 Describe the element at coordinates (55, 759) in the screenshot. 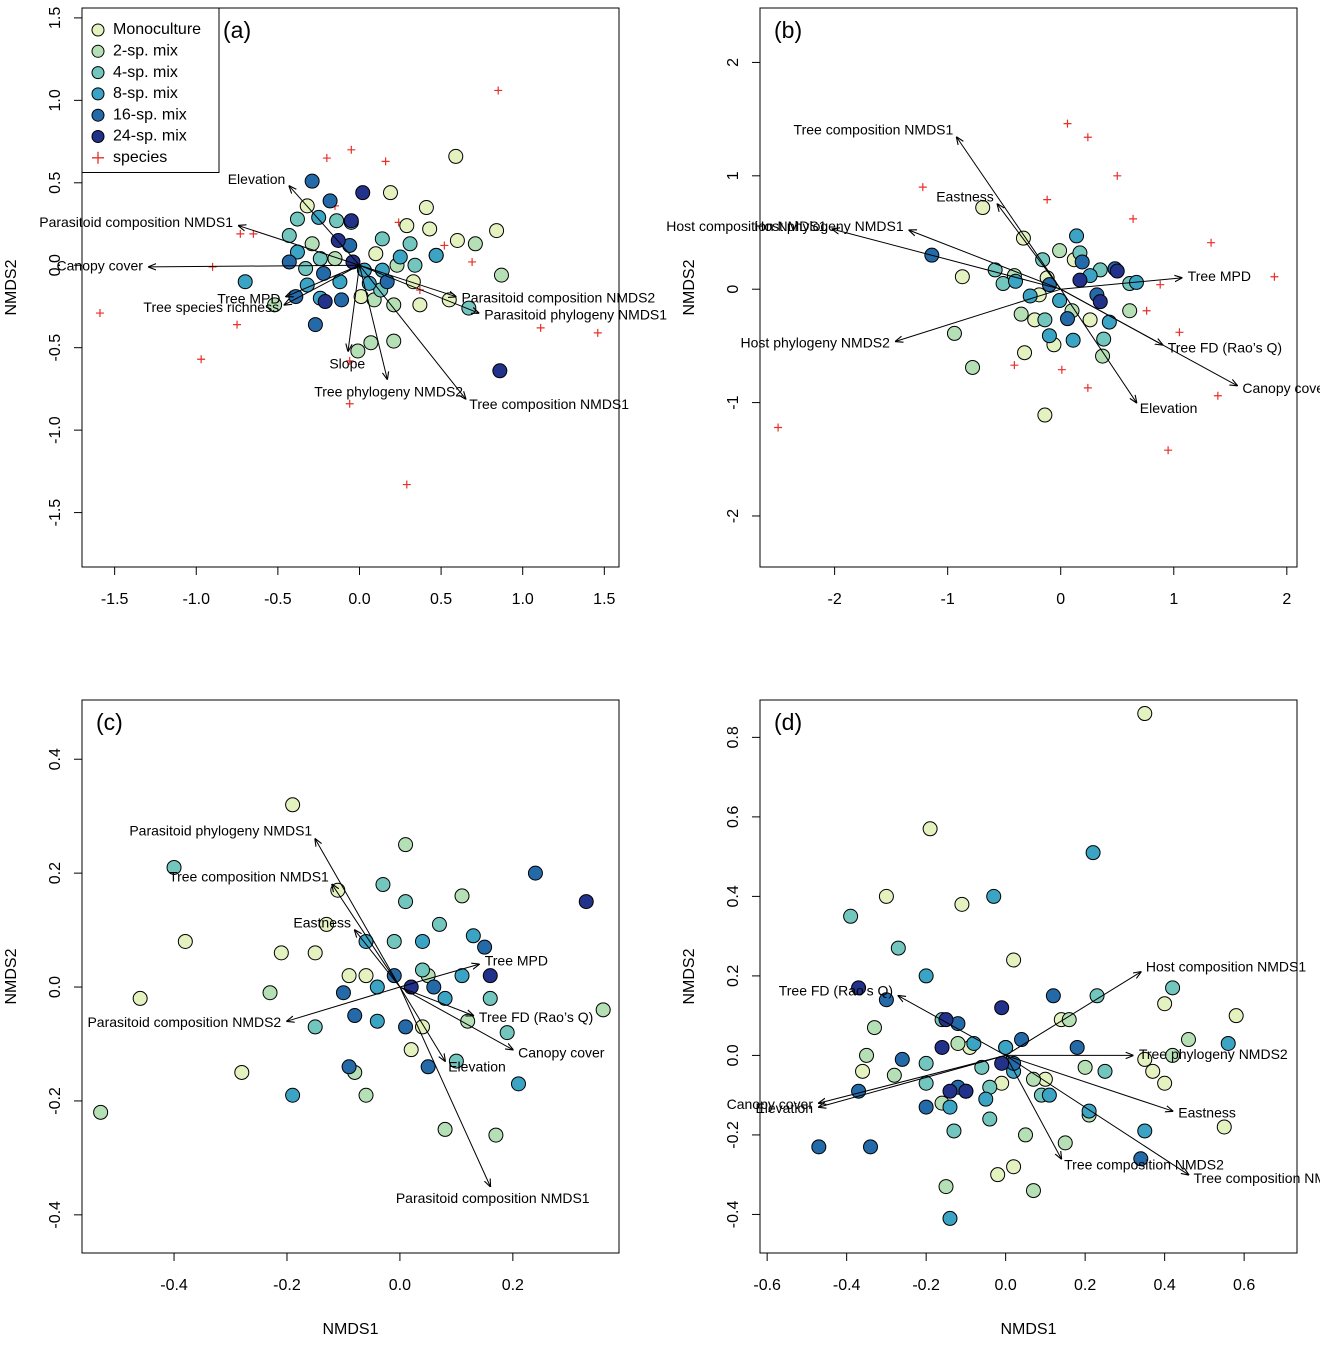

I see `y-tick-label: 0.4` at that location.